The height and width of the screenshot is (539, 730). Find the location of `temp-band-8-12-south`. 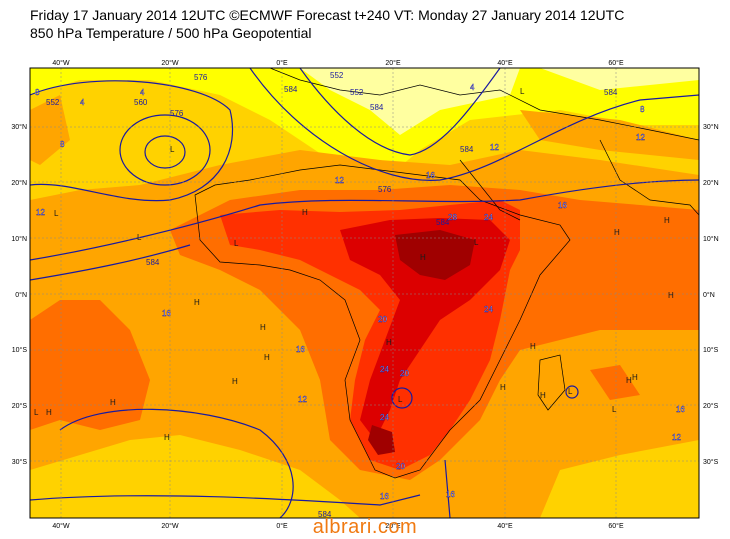

temp-band-8-12-south is located at coordinates (364, 476).